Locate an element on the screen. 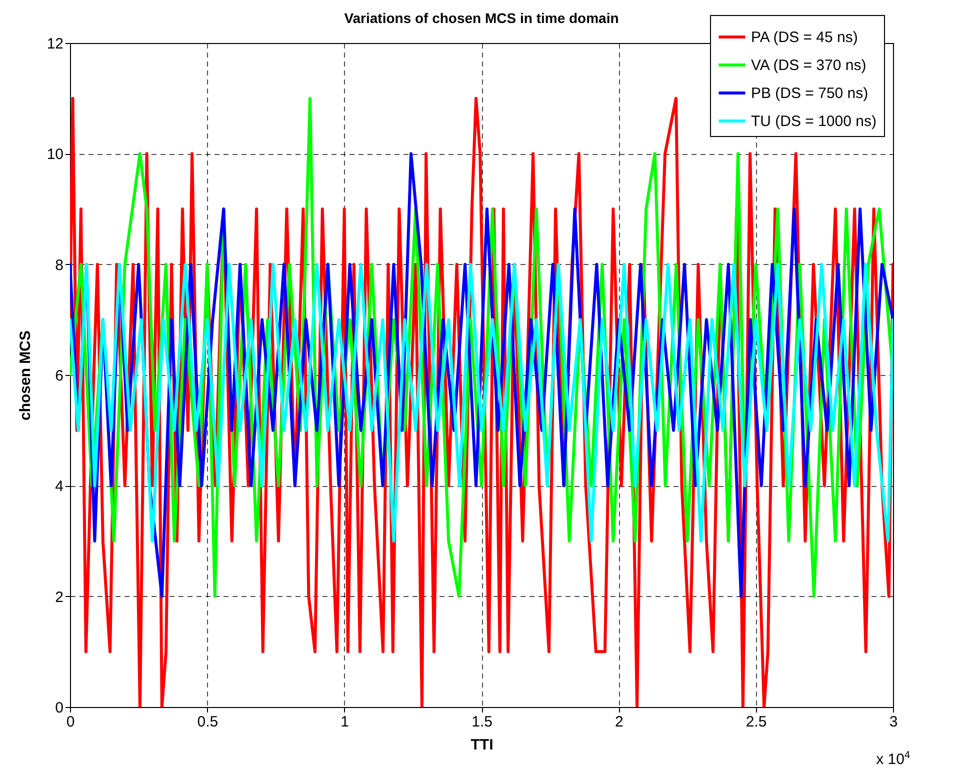 The width and height of the screenshot is (960, 776). legend-label: VA (DS = 370 ns) is located at coordinates (808, 65).